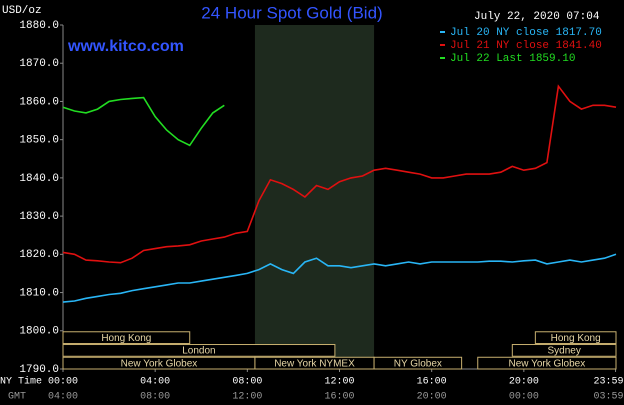 Image resolution: width=624 pixels, height=405 pixels. What do you see at coordinates (39, 255) in the screenshot?
I see `y-tick-label: 1820.0` at bounding box center [39, 255].